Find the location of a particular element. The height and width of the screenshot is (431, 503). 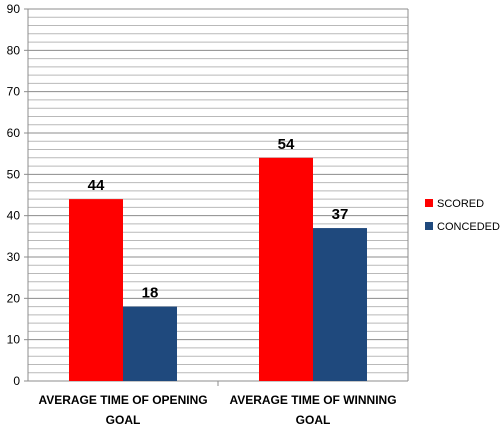

y-tick-label: 40 is located at coordinates (14, 216).